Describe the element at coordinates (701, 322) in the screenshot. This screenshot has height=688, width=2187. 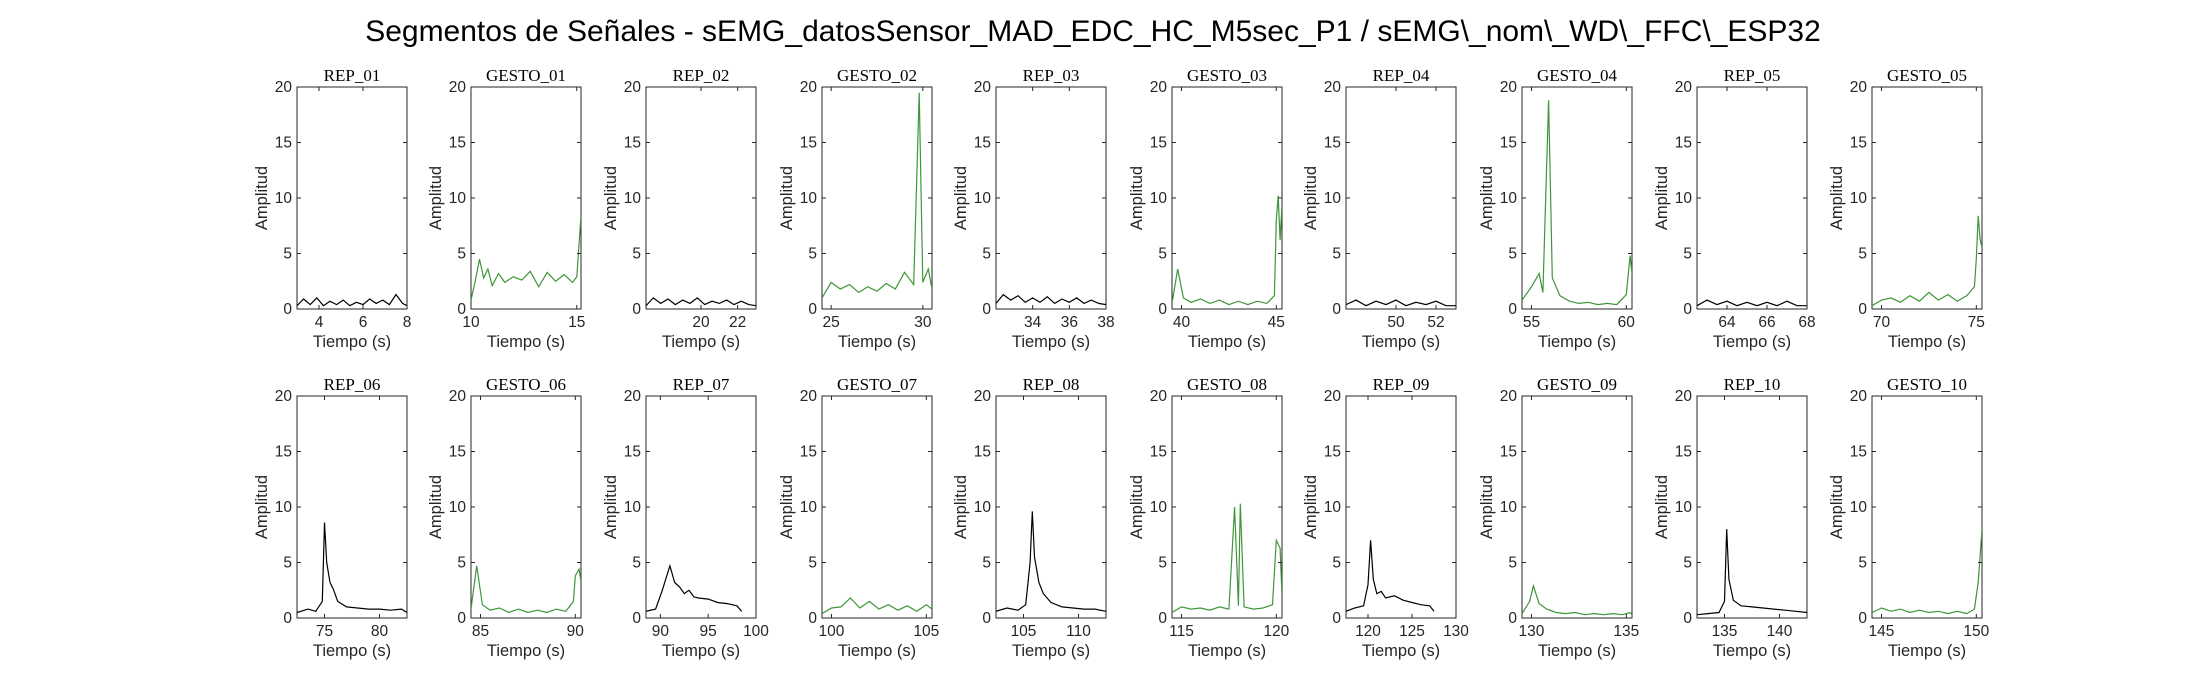
I see `x-tick-label: 20` at that location.